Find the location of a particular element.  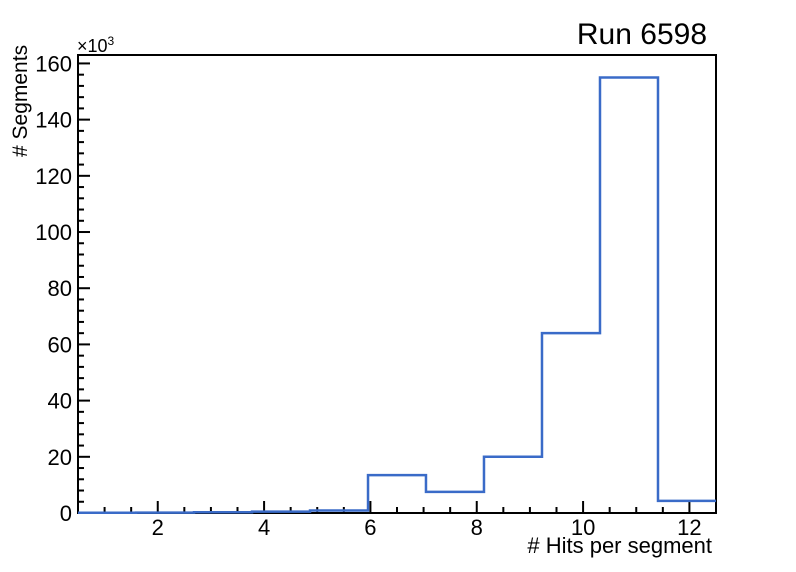

x-tick-label: 12 is located at coordinates (689, 527).